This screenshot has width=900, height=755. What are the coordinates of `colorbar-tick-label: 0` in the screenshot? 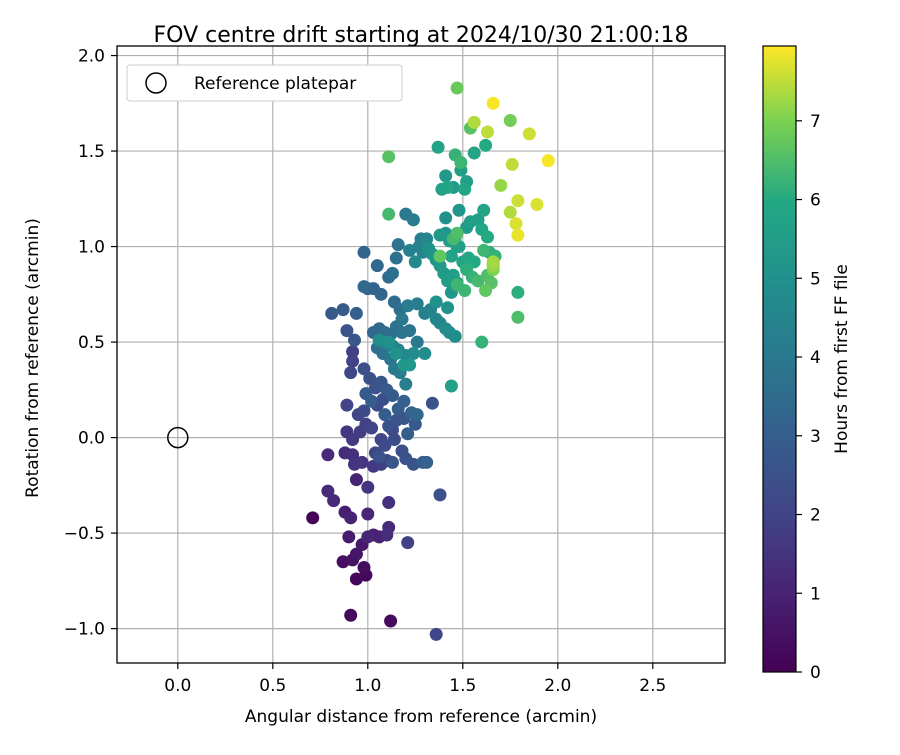 It's located at (815, 673).